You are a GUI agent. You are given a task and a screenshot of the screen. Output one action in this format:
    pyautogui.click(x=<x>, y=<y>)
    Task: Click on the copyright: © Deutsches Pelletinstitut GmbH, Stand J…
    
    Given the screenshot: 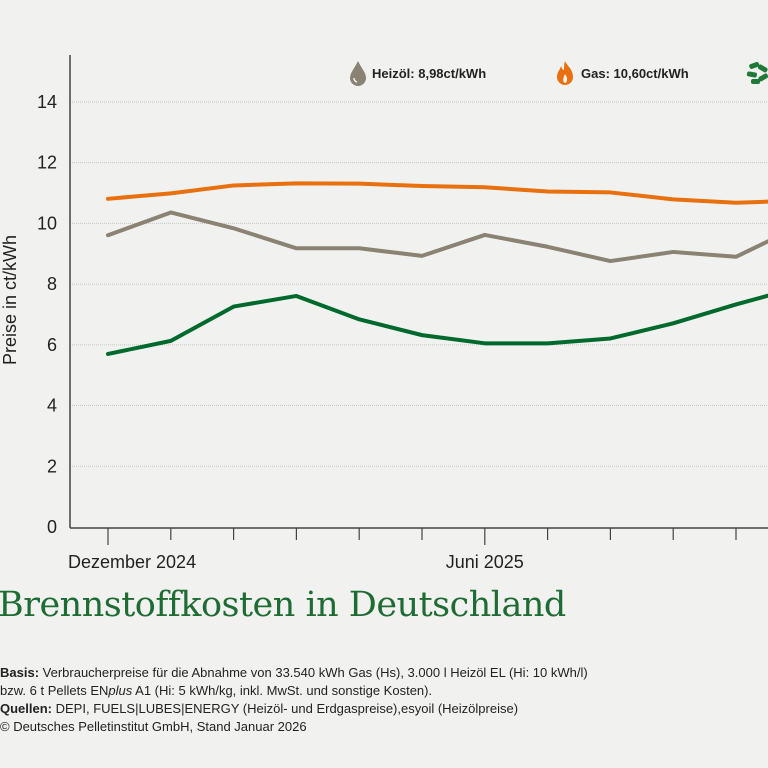 What is the action you would take?
    pyautogui.click(x=153, y=726)
    